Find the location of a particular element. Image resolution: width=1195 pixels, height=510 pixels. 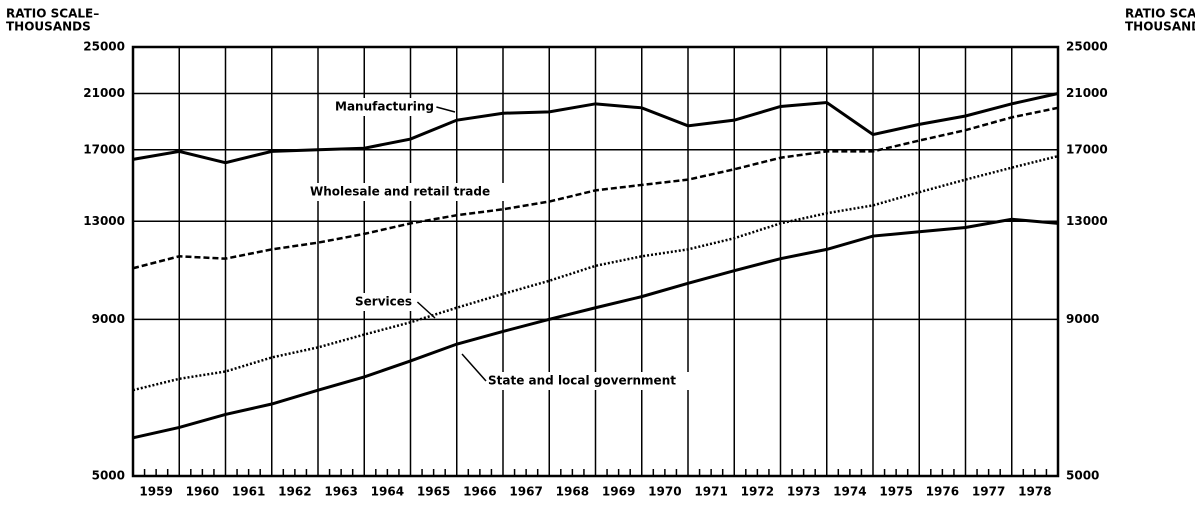

x-tick-label: 1969 is located at coordinates (618, 492).